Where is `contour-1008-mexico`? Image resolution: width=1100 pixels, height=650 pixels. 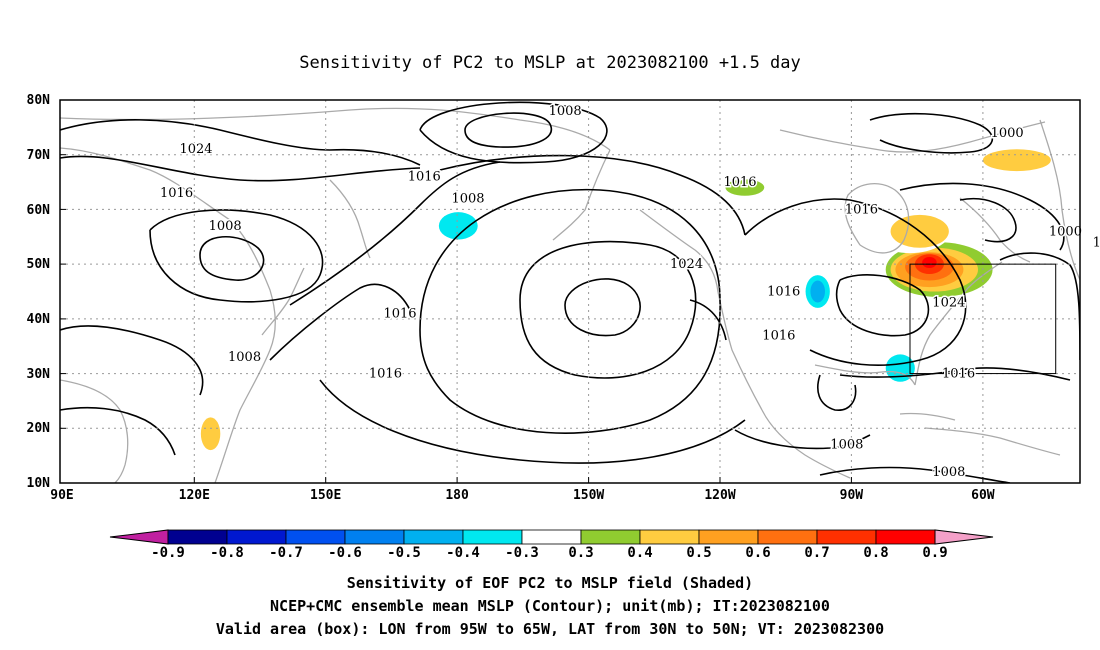 contour-1008-mexico is located at coordinates (802, 439).